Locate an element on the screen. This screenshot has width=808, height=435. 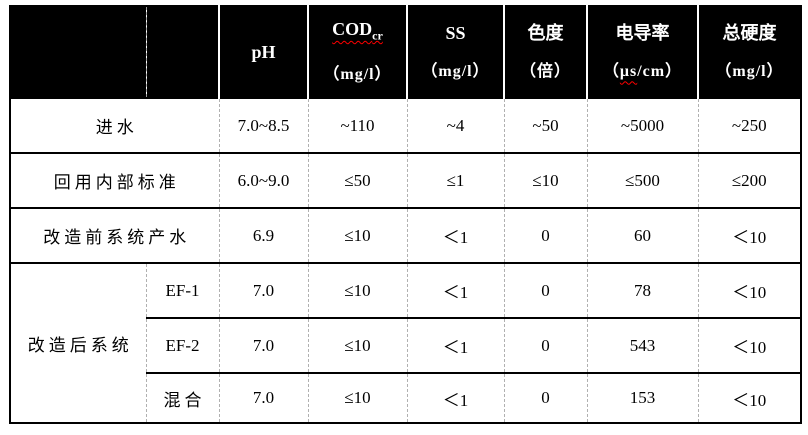
header-hardness: 总硬度 （mg/l） is located at coordinates (749, 52).